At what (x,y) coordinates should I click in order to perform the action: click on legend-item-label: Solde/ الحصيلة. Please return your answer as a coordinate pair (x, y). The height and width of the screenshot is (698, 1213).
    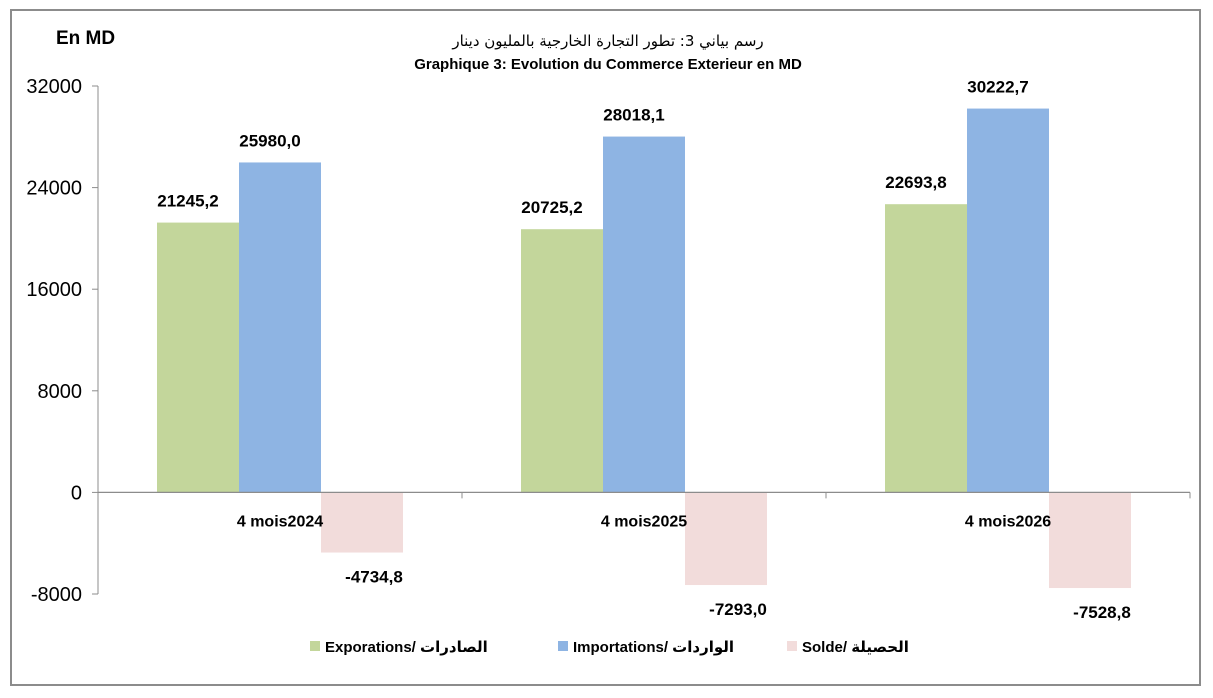
    Looking at the image, I should click on (855, 647).